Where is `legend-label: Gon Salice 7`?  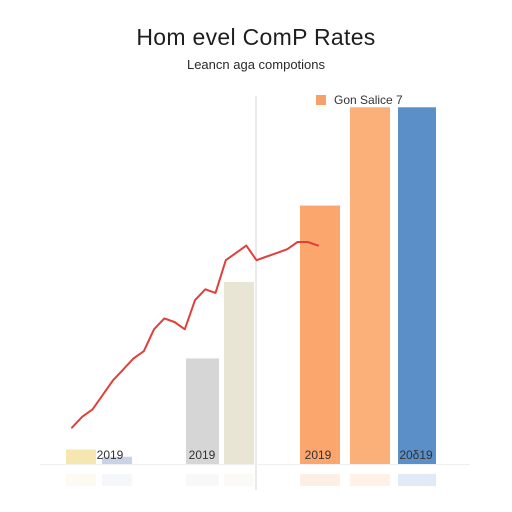
legend-label: Gon Salice 7 is located at coordinates (368, 100).